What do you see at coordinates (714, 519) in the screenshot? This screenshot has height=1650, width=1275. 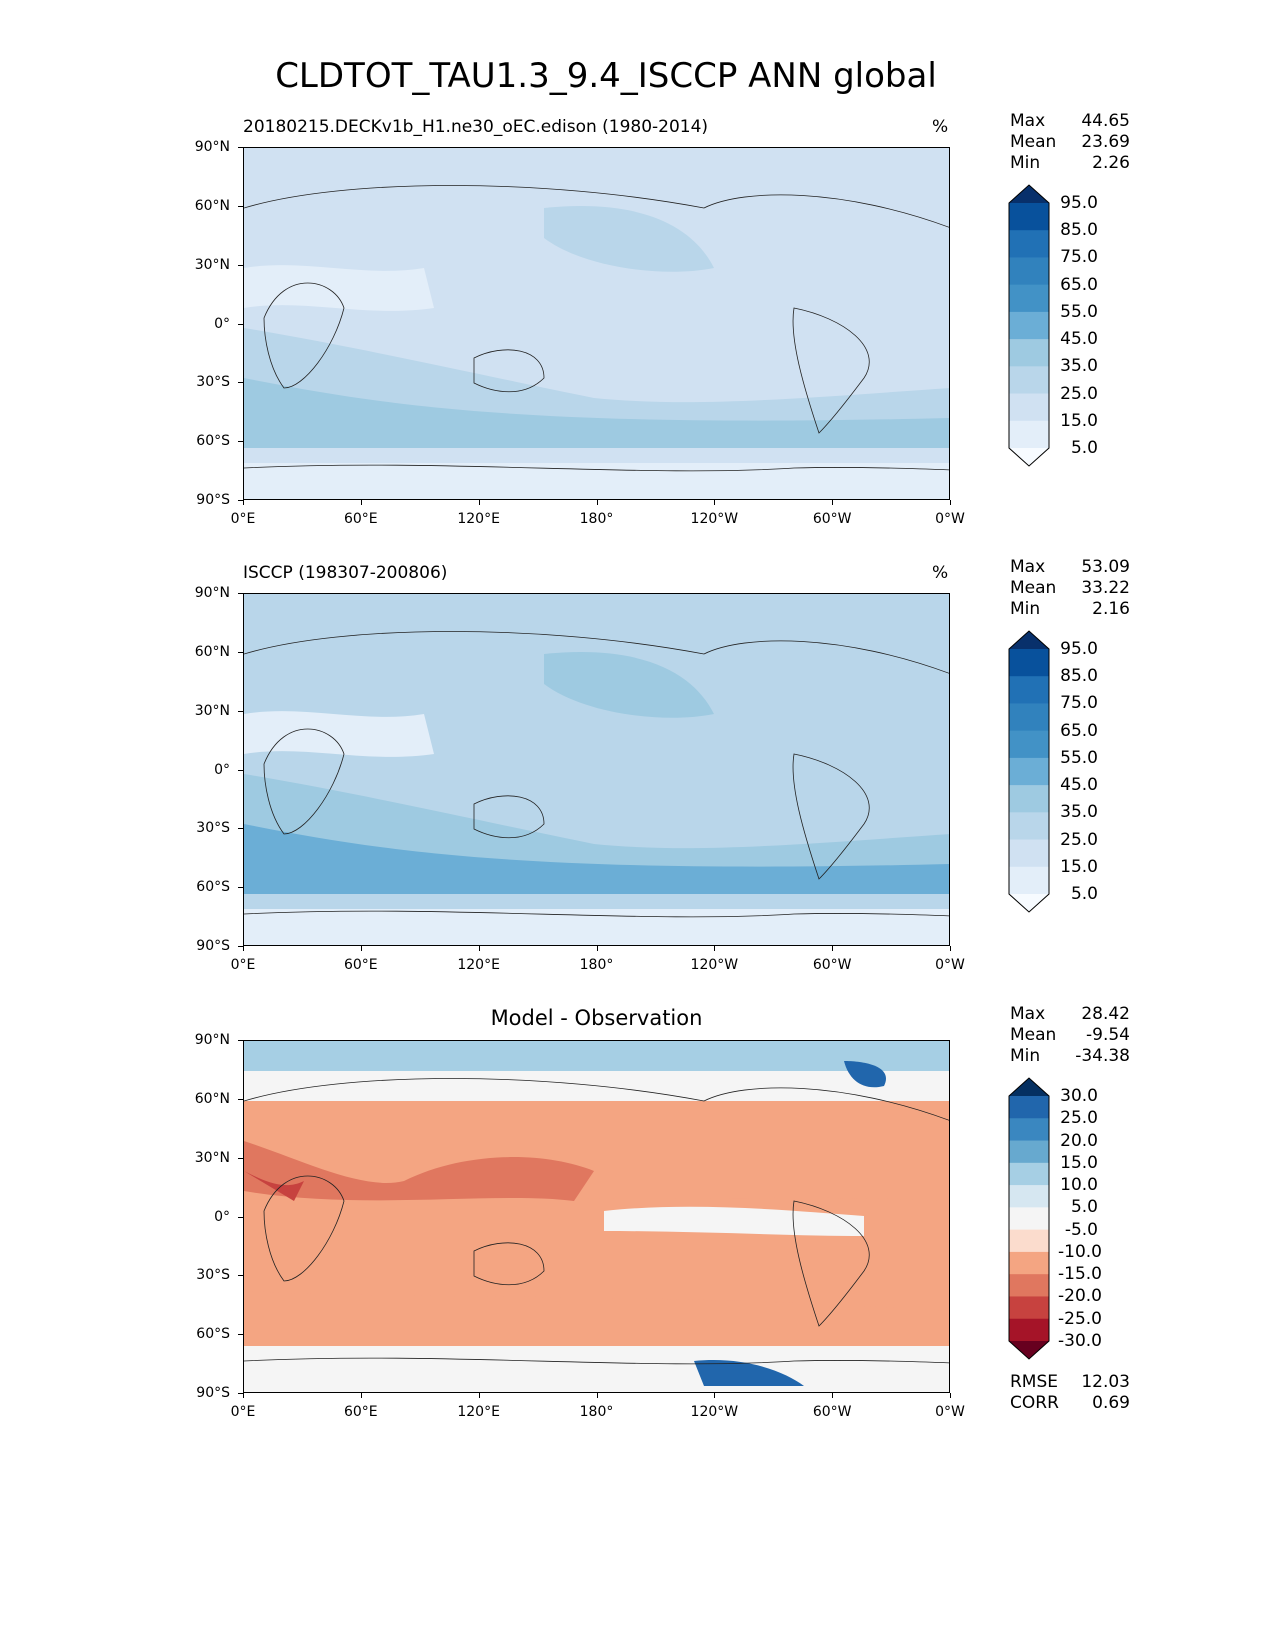 I see `lon-tick-label: 120°W` at bounding box center [714, 519].